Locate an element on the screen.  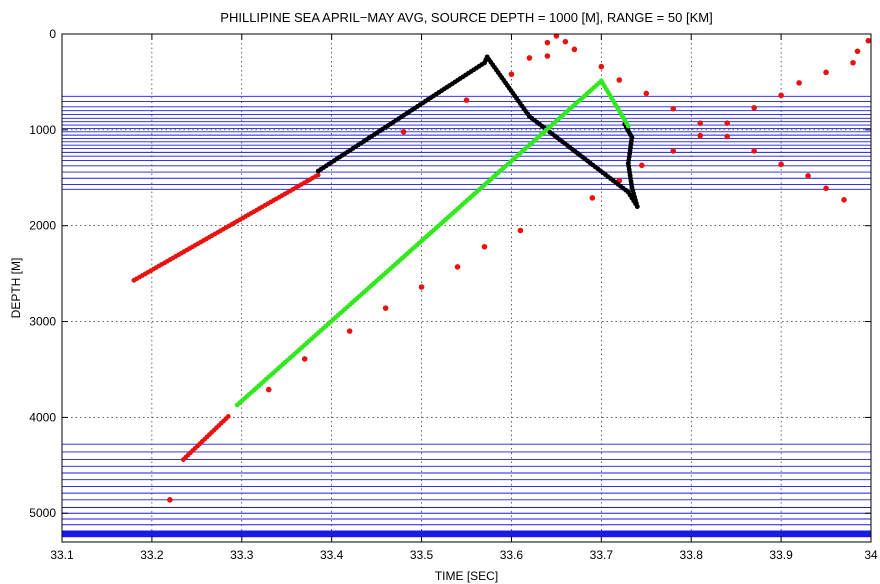
x-tick-label: 33.1 is located at coordinates (62, 555).